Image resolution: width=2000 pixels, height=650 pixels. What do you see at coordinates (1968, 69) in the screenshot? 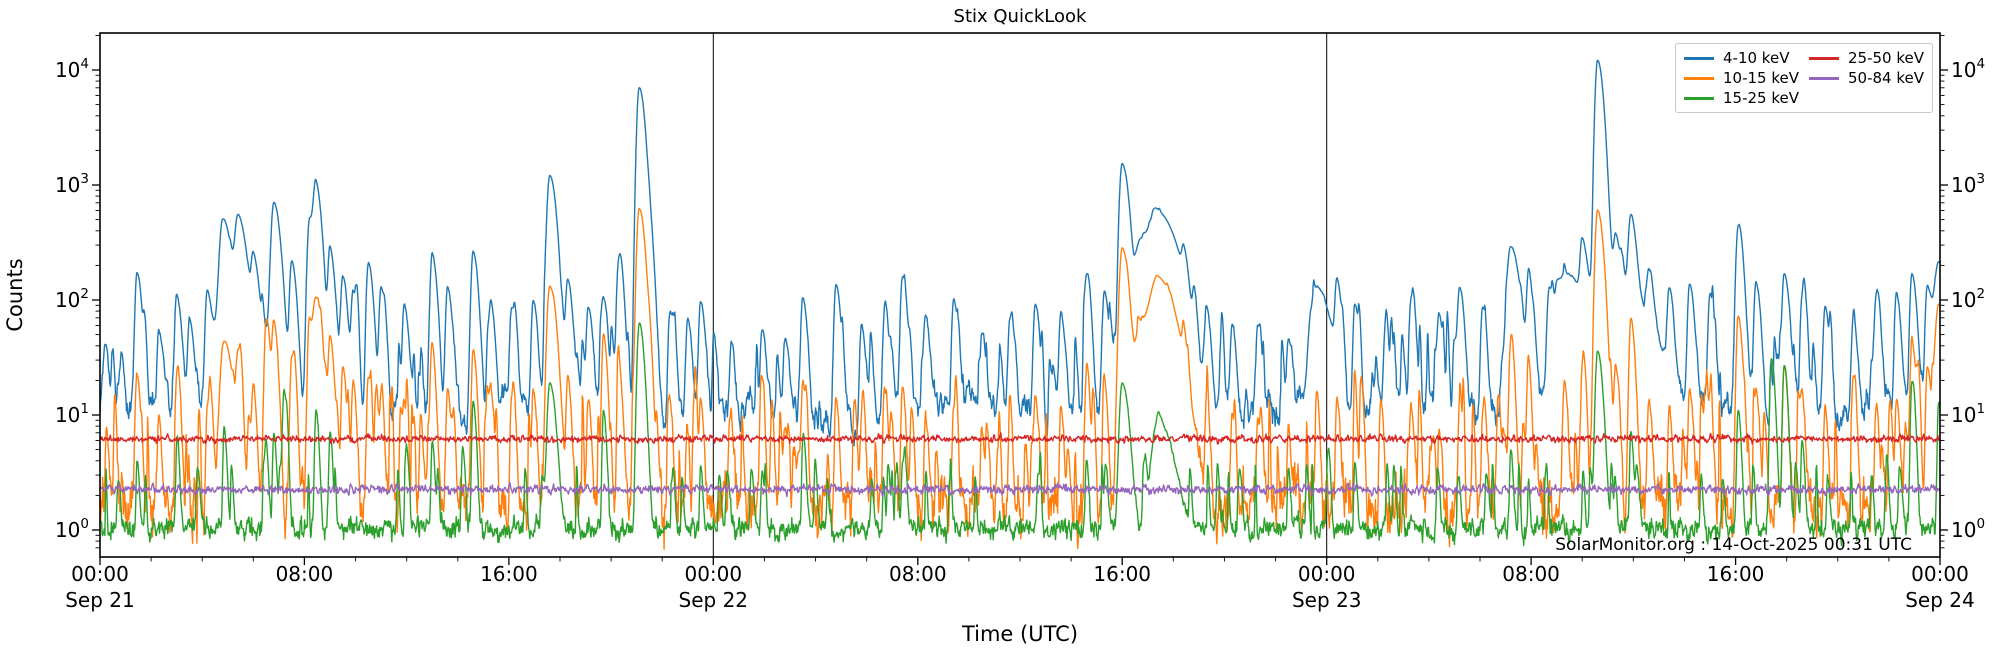
I see `y-tick-label-right: 10⁴` at bounding box center [1968, 69].